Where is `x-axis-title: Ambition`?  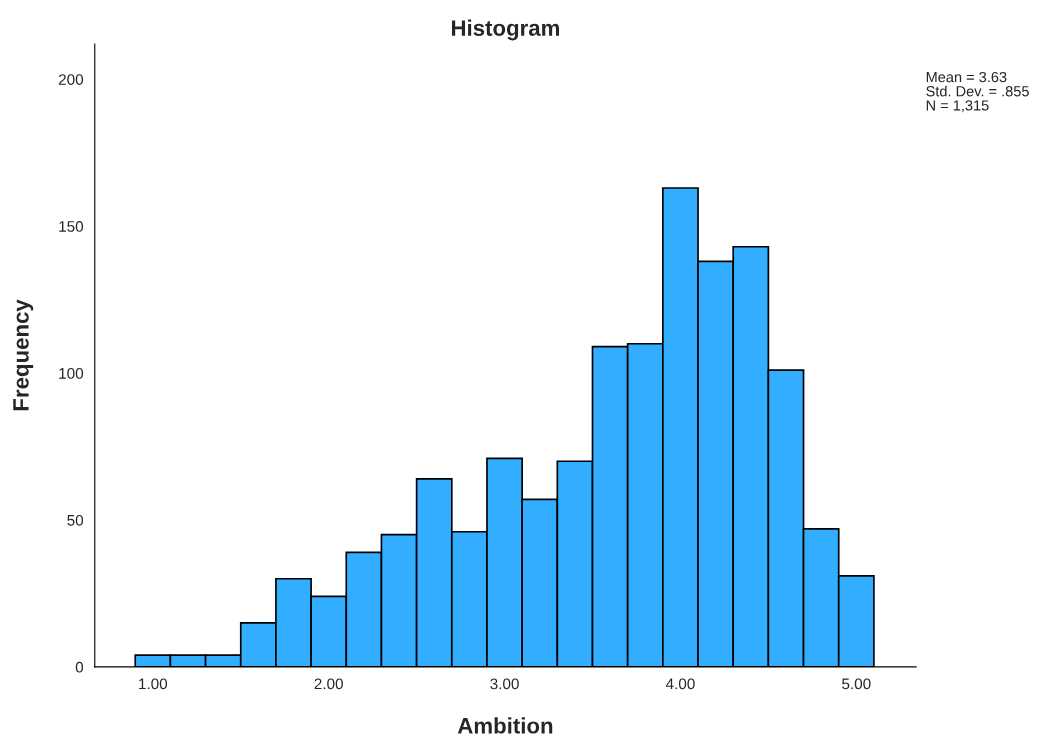
x-axis-title: Ambition is located at coordinates (505, 725).